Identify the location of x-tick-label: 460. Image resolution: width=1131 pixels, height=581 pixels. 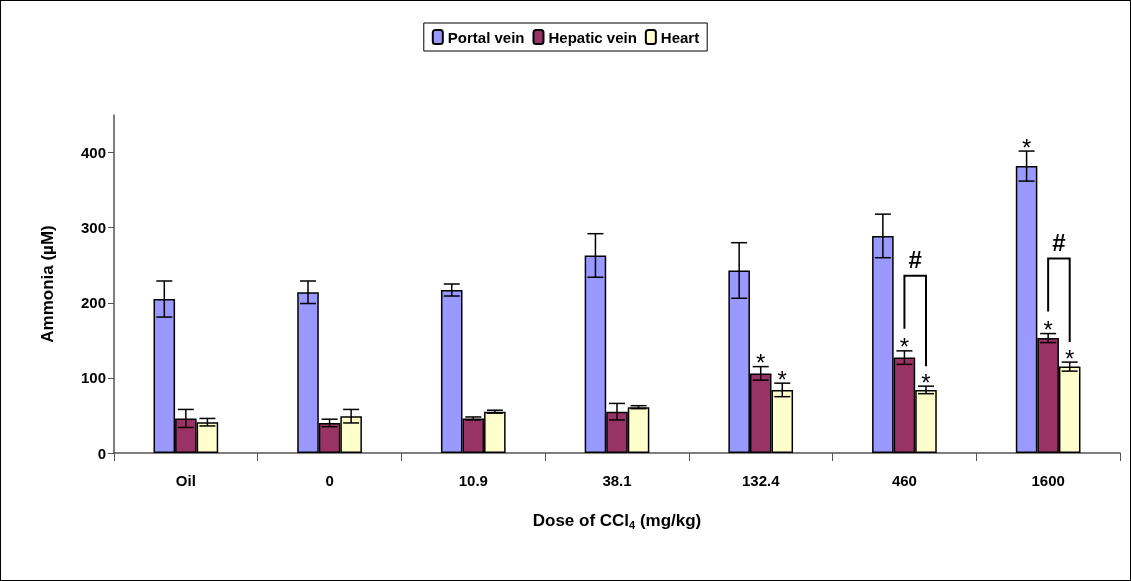
(904, 480).